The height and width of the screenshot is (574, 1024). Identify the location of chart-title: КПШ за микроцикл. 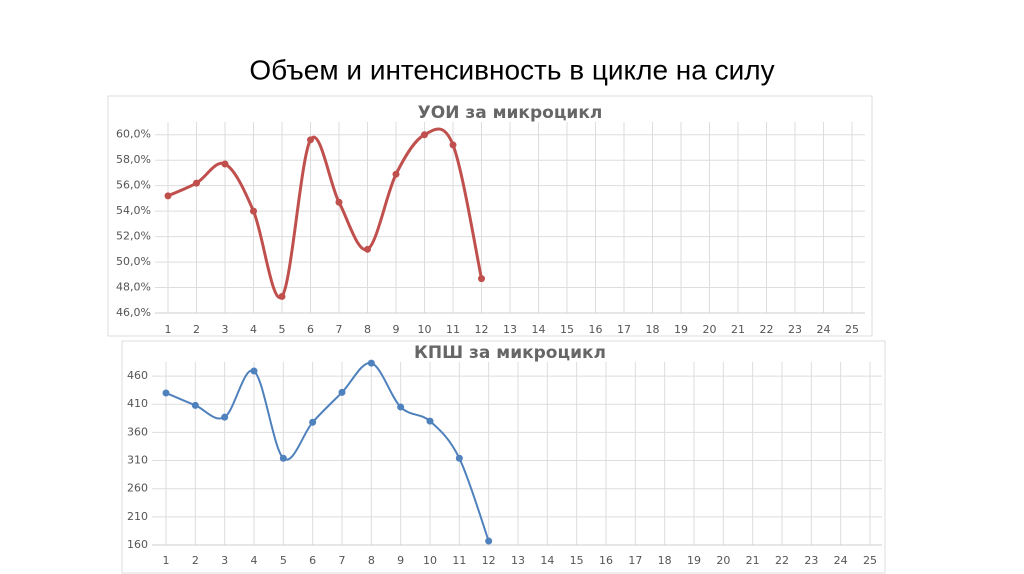
(510, 353).